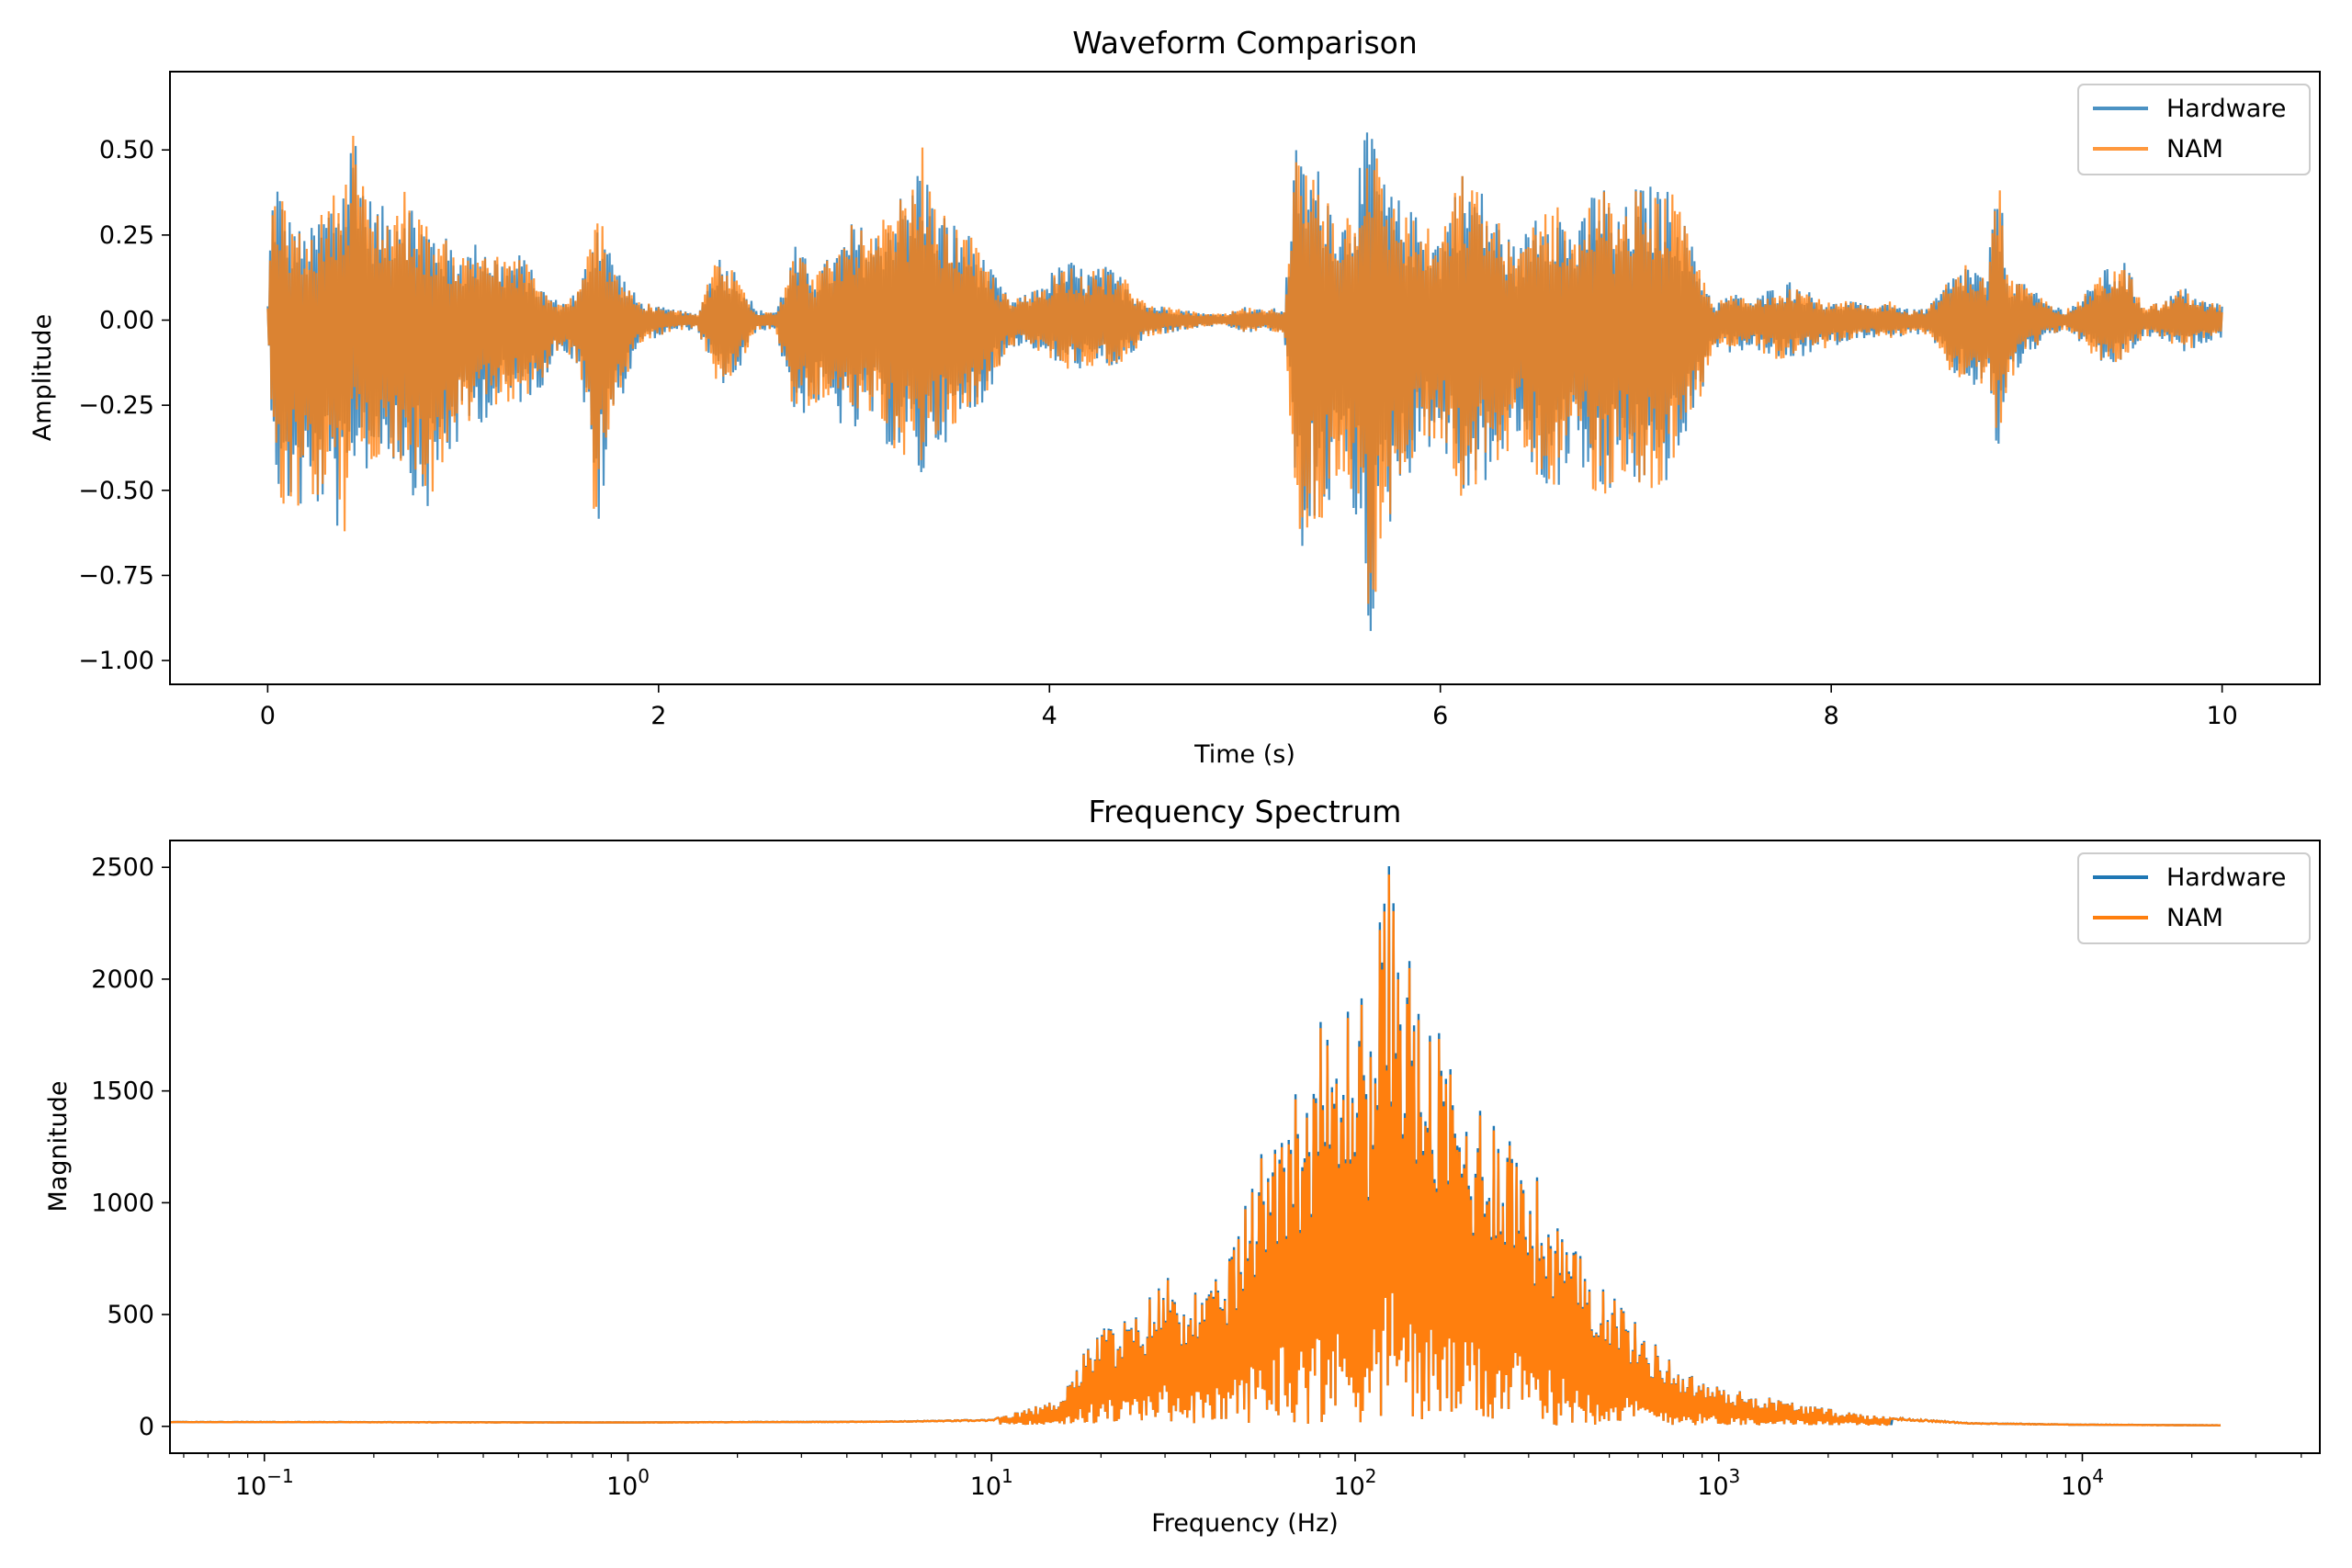  Describe the element at coordinates (116, 406) in the screenshot. I see `waveform-y-tick-label: −0.25` at that location.